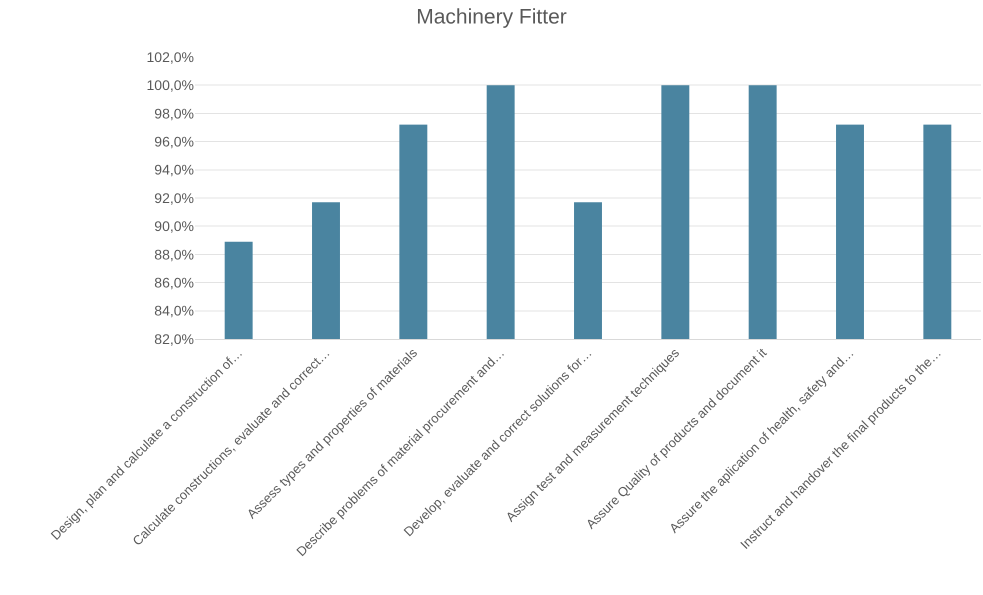  Describe the element at coordinates (174, 310) in the screenshot. I see `y-tick-label: 84,0%` at that location.